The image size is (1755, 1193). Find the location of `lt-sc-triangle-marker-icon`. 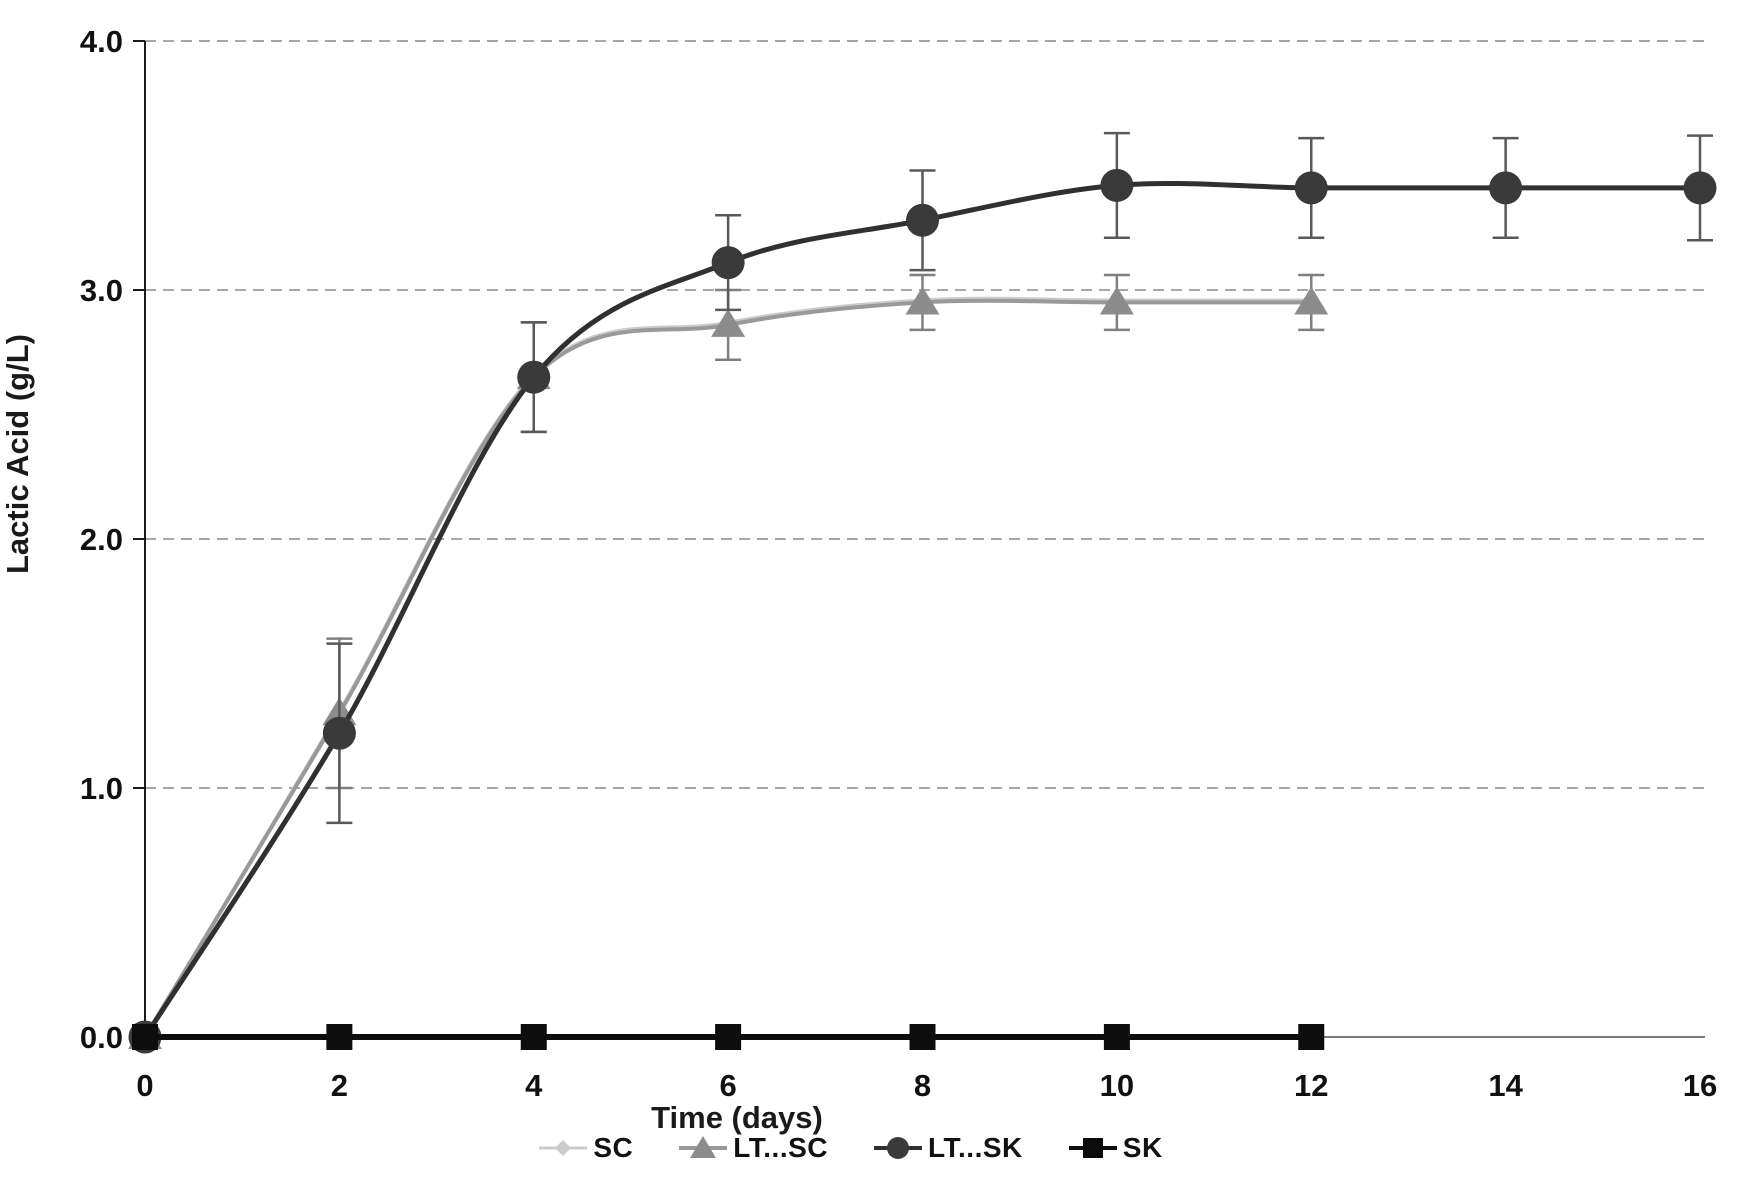

lt-sc-triangle-marker-icon is located at coordinates (703, 1147).